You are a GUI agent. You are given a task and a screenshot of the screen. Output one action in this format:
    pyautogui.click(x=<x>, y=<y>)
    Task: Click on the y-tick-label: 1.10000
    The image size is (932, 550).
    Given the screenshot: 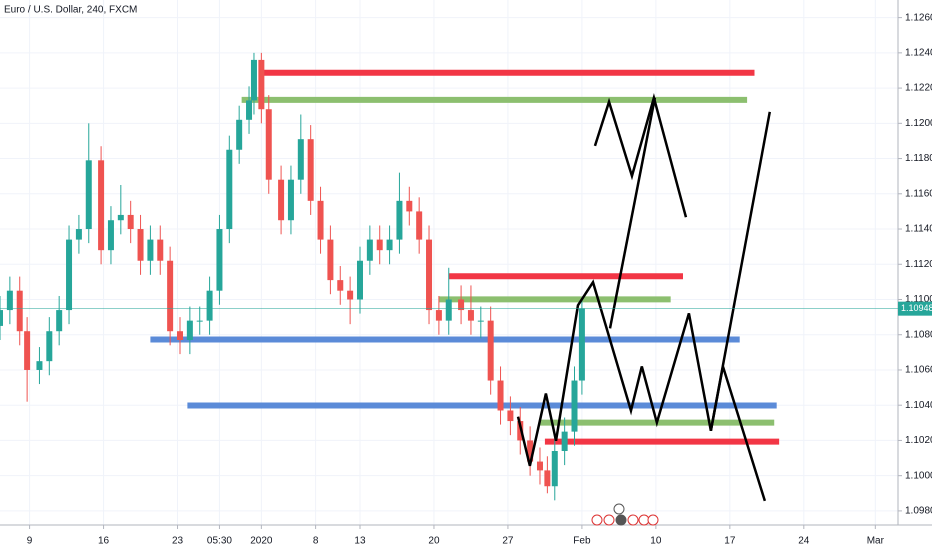 What is the action you would take?
    pyautogui.click(x=918, y=475)
    